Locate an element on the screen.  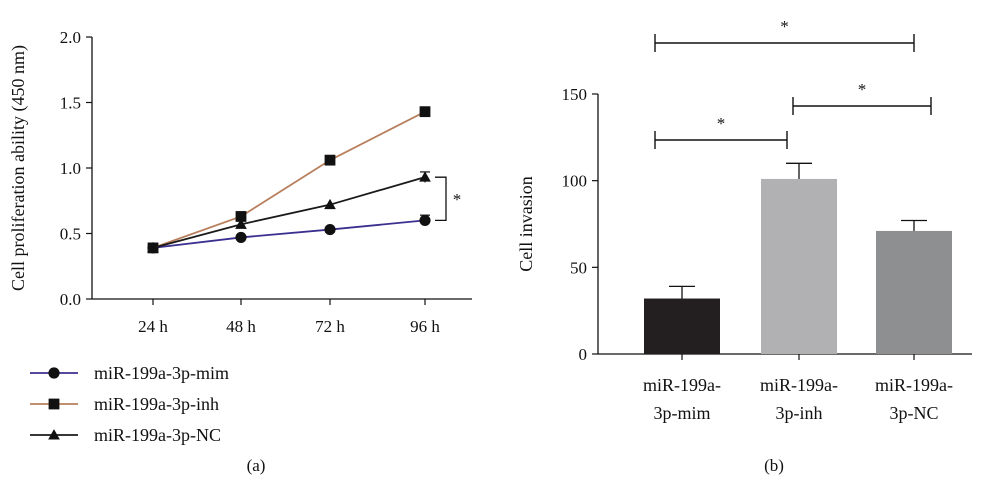
x-tick-label-b: 3p-NC is located at coordinates (914, 413).